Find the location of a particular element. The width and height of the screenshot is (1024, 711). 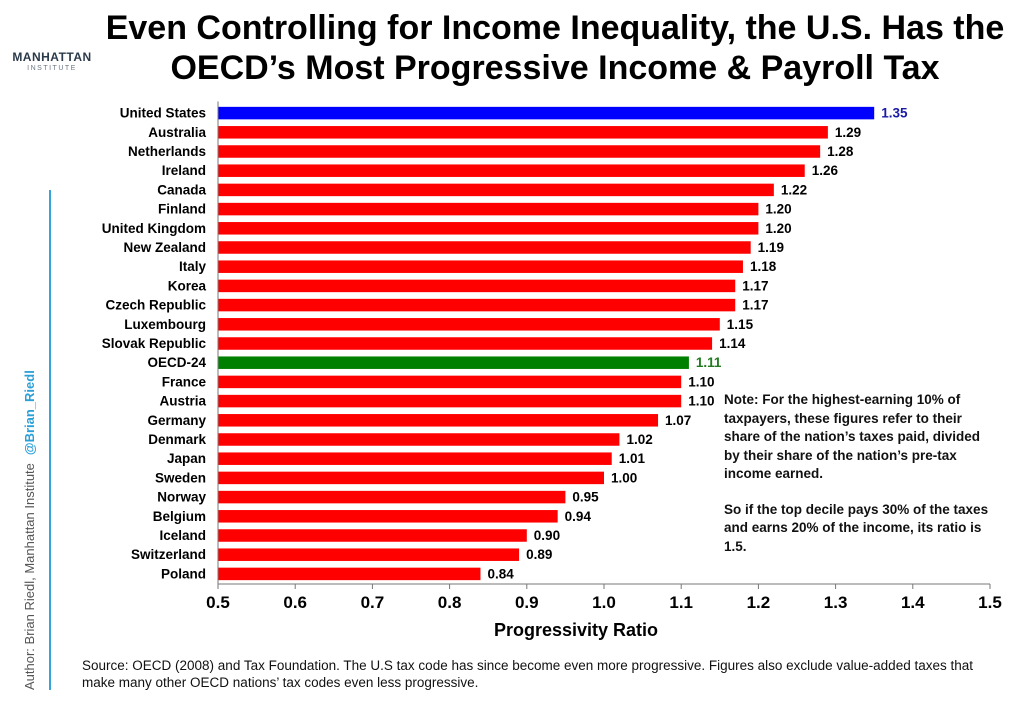

bar-united-kingdom is located at coordinates (488, 228).